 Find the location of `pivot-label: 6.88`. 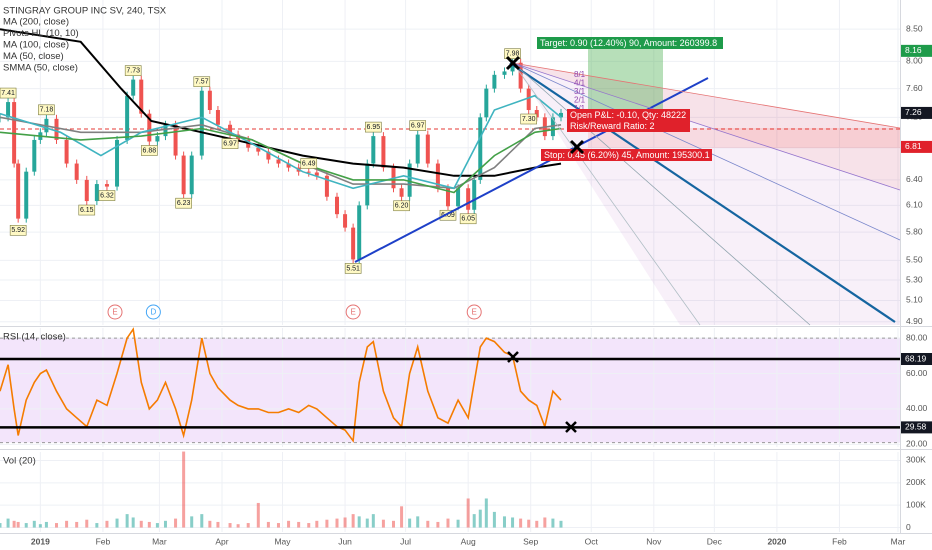

pivot-label: 6.88 is located at coordinates (150, 150).